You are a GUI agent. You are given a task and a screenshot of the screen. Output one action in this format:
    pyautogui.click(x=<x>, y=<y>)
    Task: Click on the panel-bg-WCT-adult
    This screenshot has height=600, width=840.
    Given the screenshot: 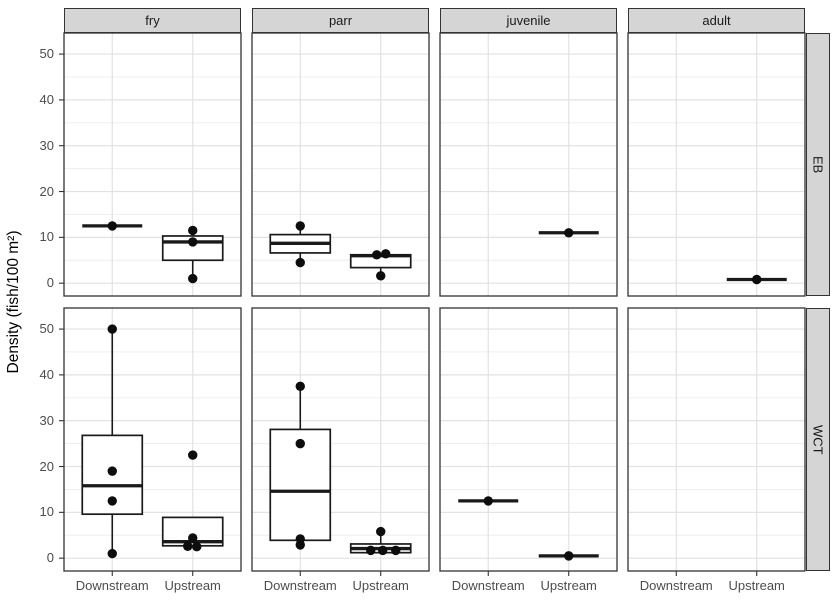 What is the action you would take?
    pyautogui.click(x=716, y=439)
    